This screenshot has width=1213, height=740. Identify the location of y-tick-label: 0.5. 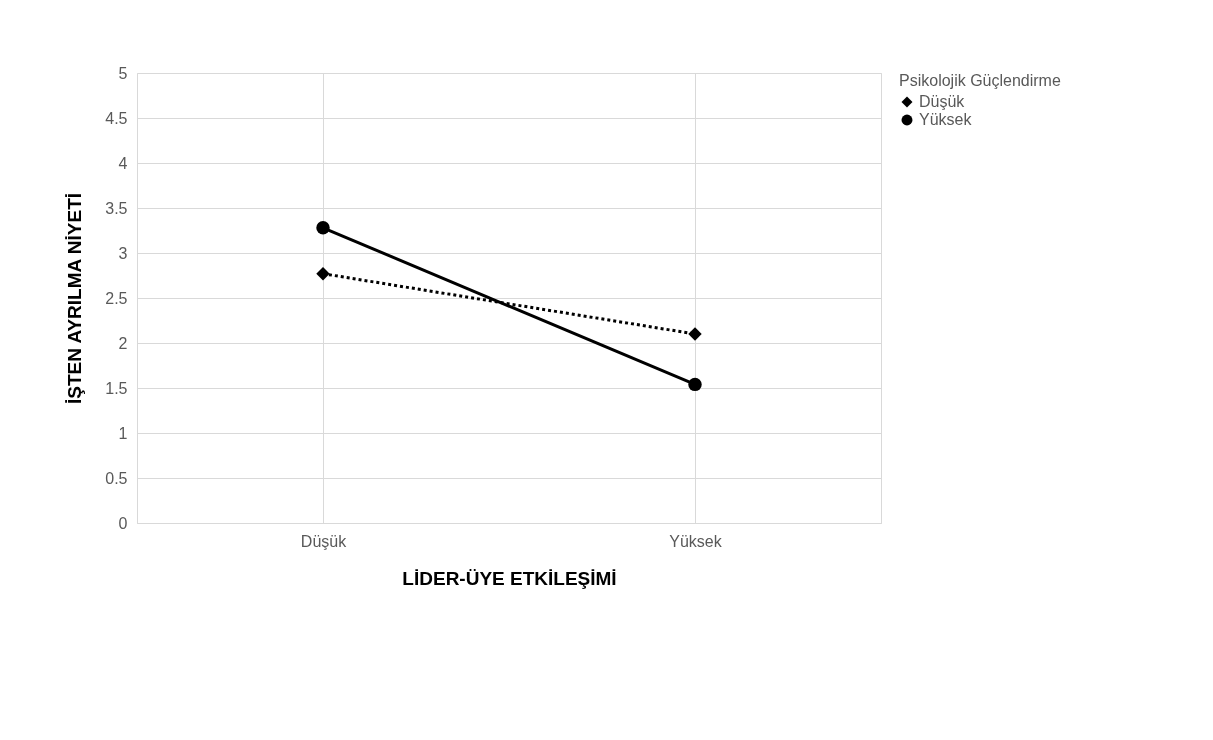
(116, 478).